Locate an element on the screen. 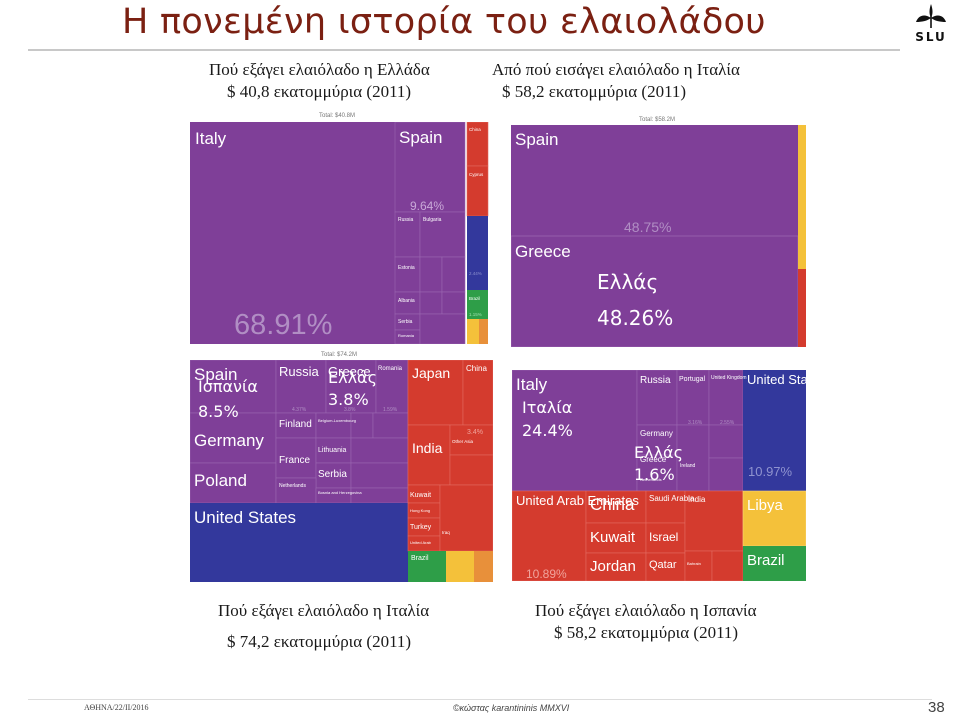 Image resolution: width=960 pixels, height=720 pixels. tm-label-lithuania: Lithuania is located at coordinates (332, 450).